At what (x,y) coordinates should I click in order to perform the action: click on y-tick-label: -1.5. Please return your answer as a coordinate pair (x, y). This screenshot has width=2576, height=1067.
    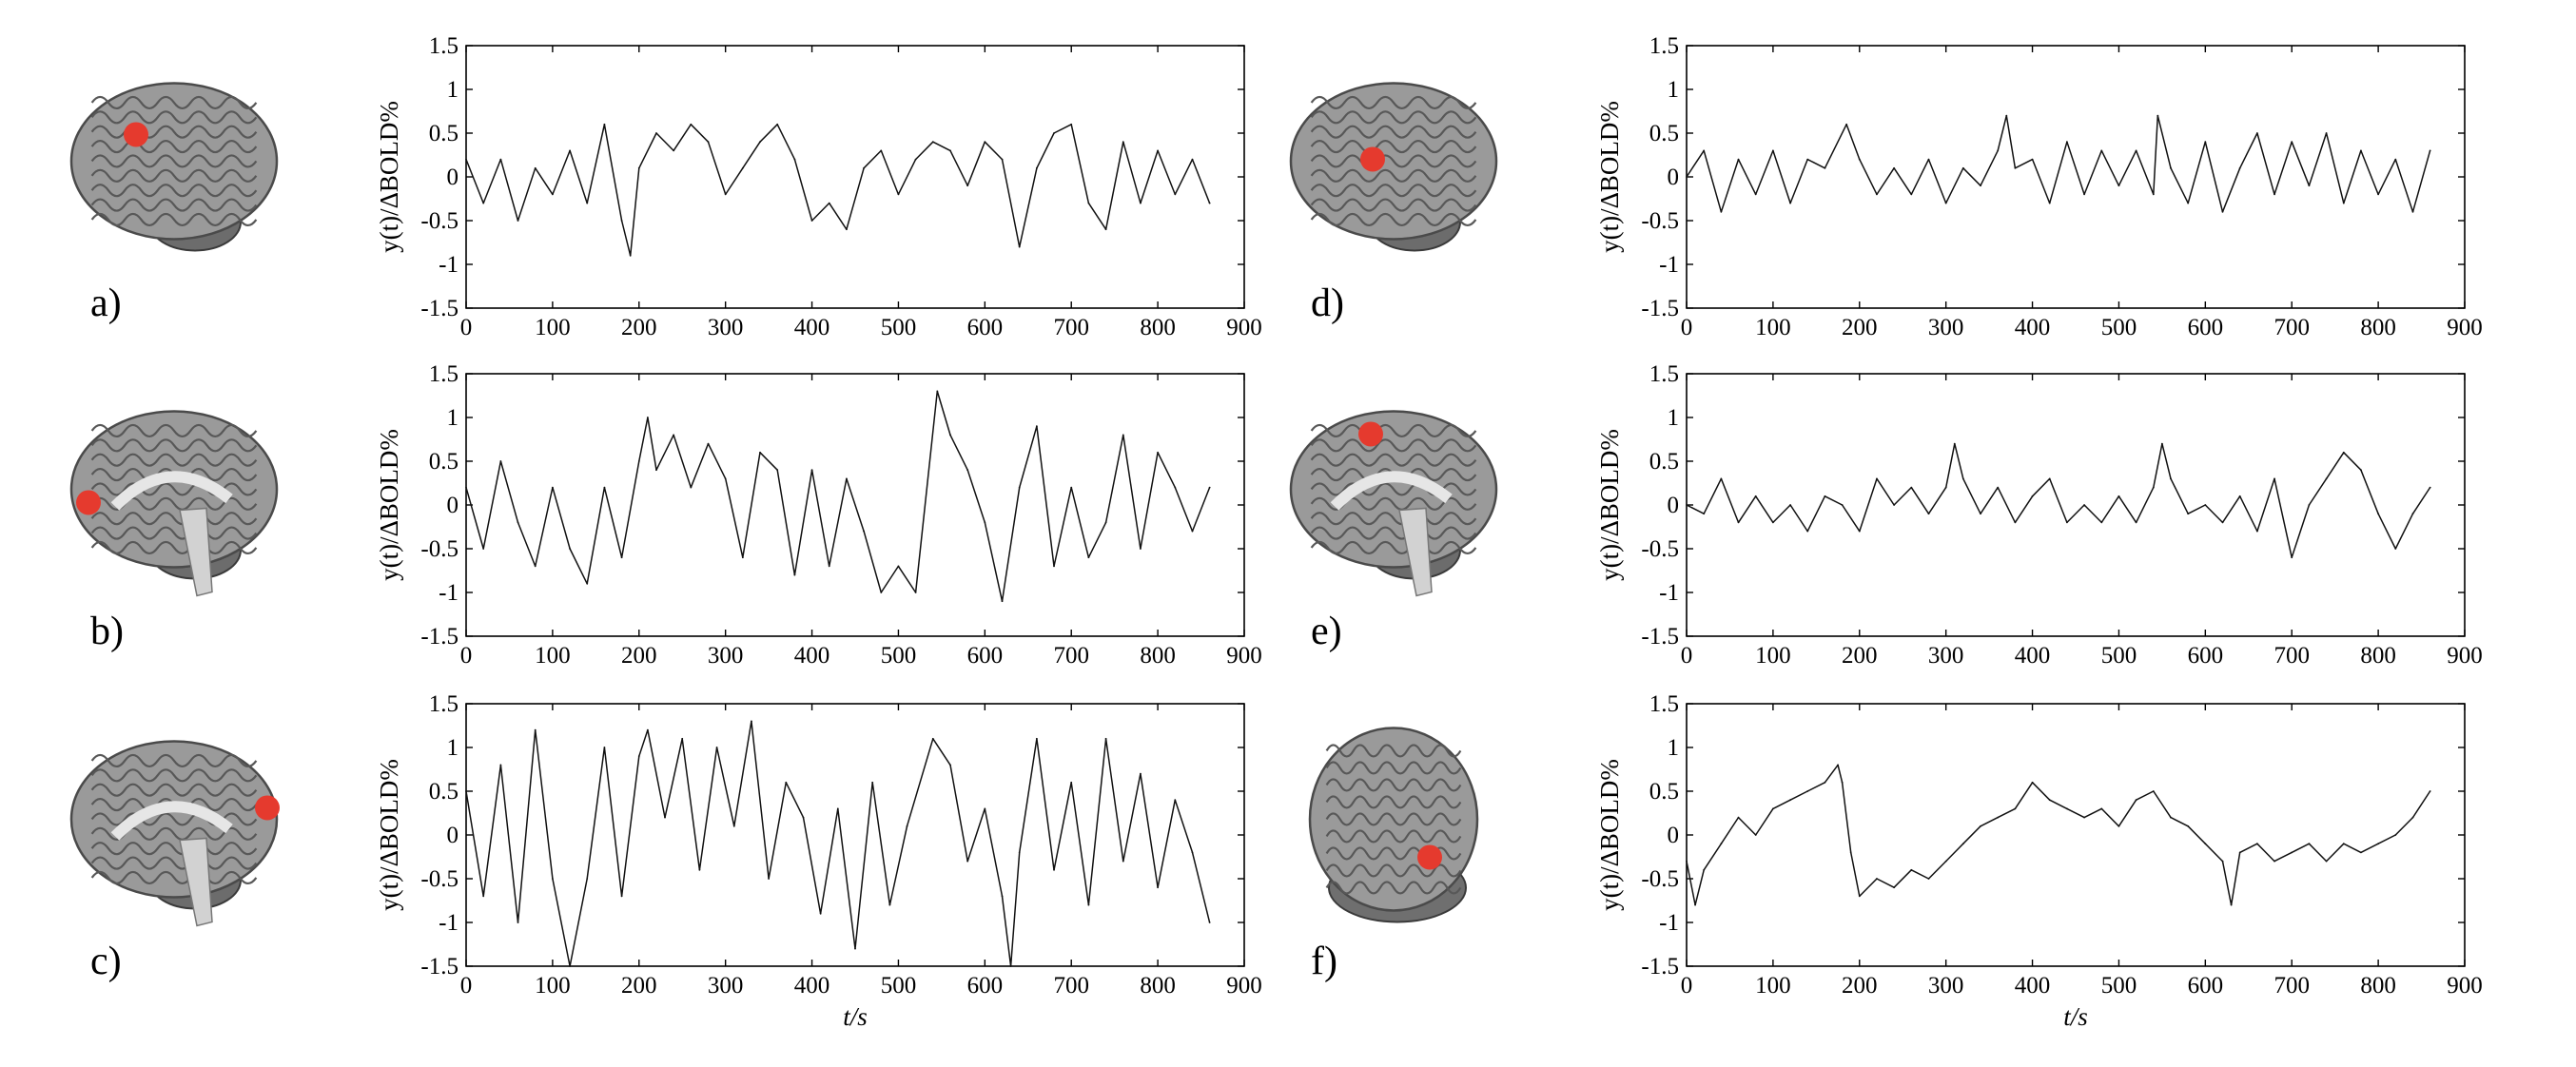
    Looking at the image, I should click on (1660, 967).